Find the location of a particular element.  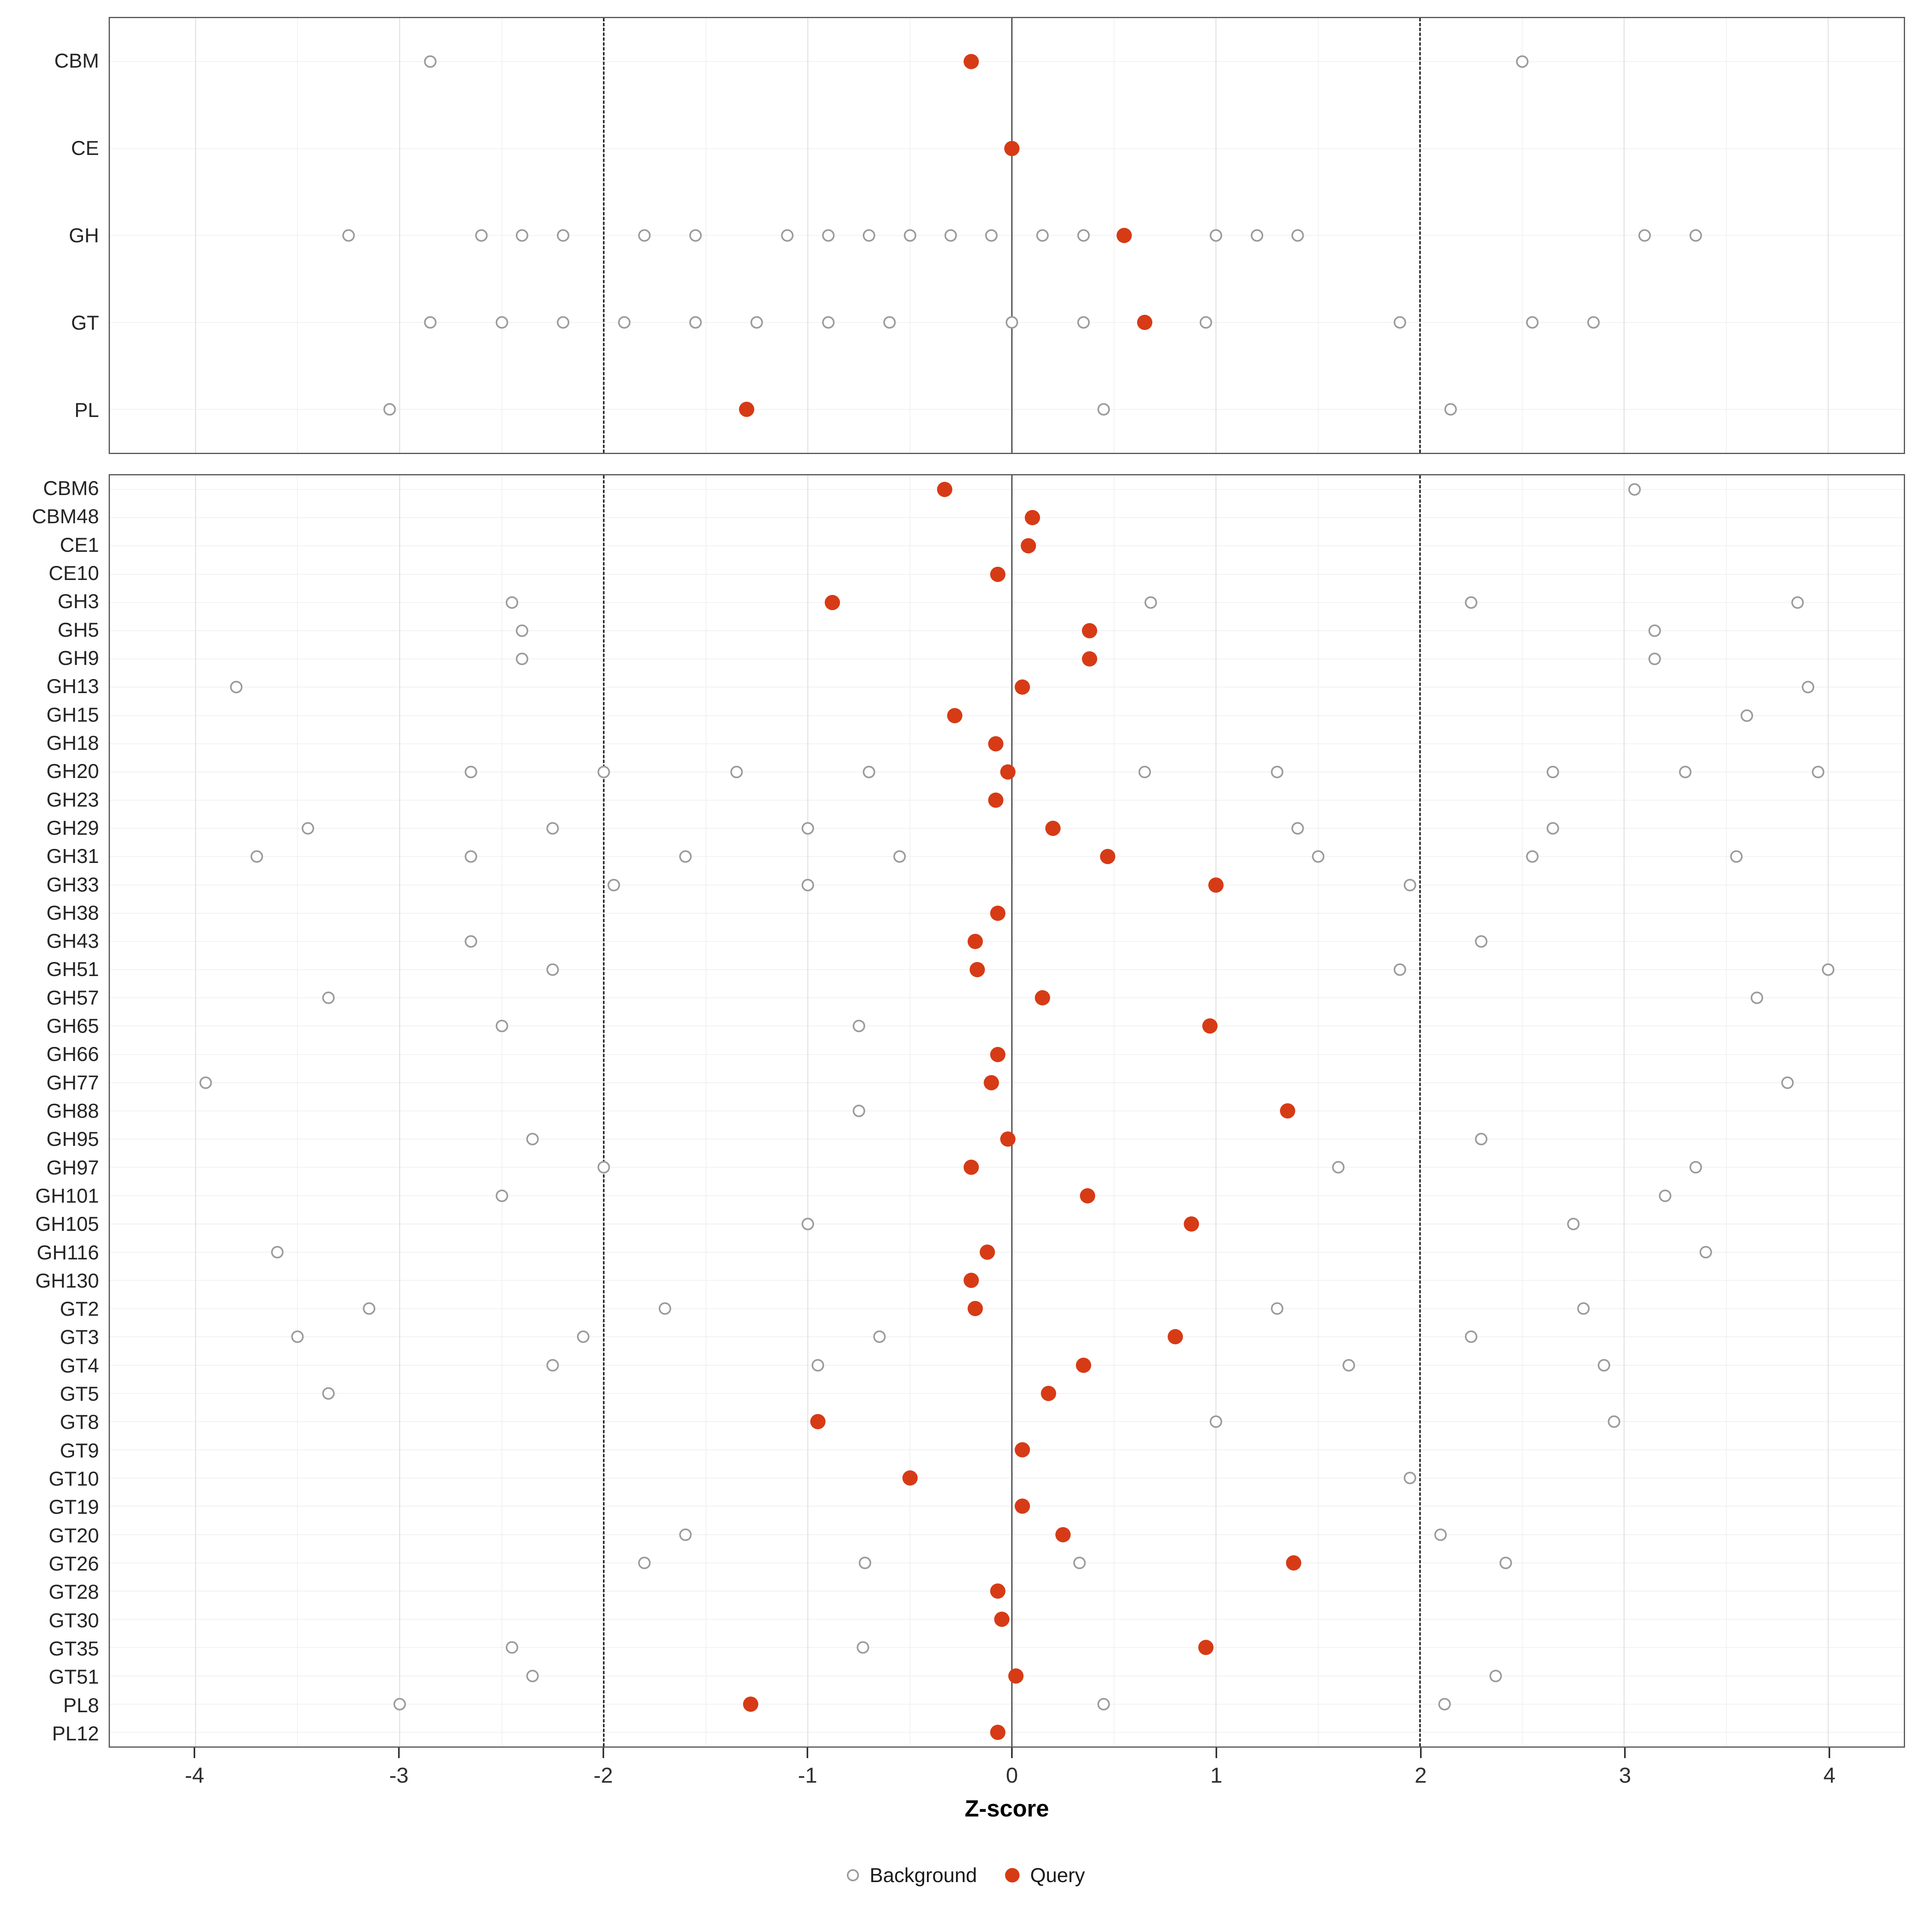

x-tick-label: 3 is located at coordinates (1625, 1775).